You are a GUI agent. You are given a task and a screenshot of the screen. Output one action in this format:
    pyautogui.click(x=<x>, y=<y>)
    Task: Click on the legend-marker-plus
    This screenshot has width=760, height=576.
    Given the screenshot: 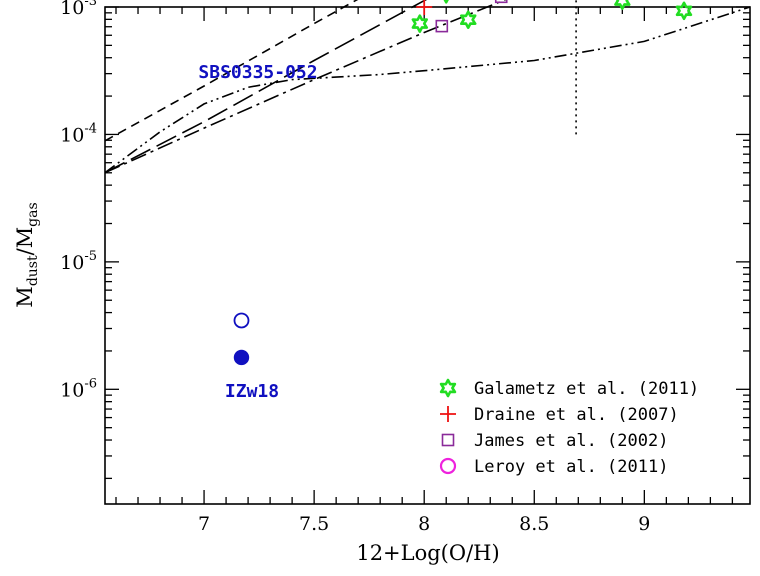 What is the action you would take?
    pyautogui.click(x=448, y=414)
    